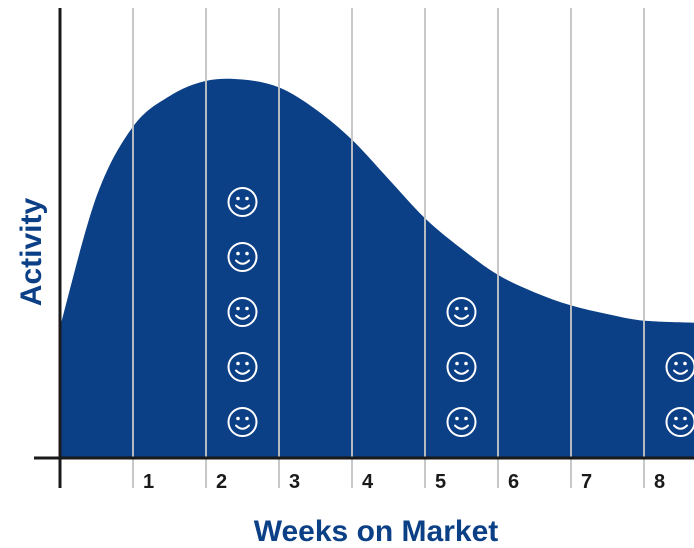  I want to click on x-tick-labels: 1 2 3 4 5 6 7 8, so click(404, 482).